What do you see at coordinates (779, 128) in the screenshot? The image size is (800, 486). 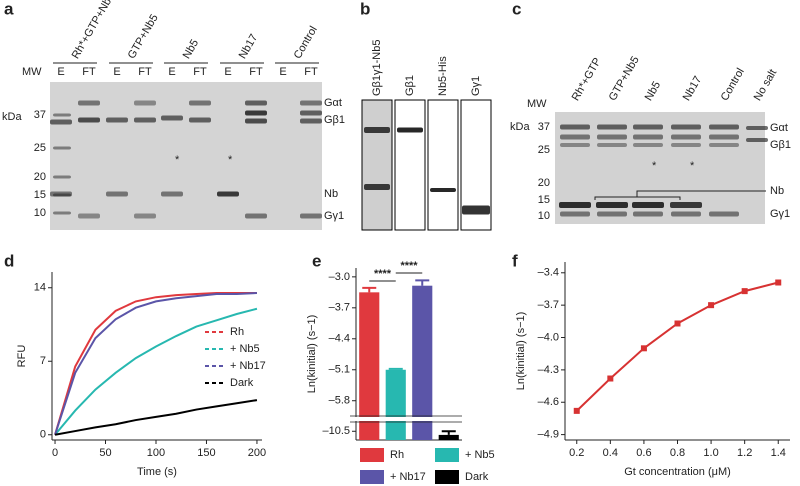 I see `band-label: Gαt` at bounding box center [779, 128].